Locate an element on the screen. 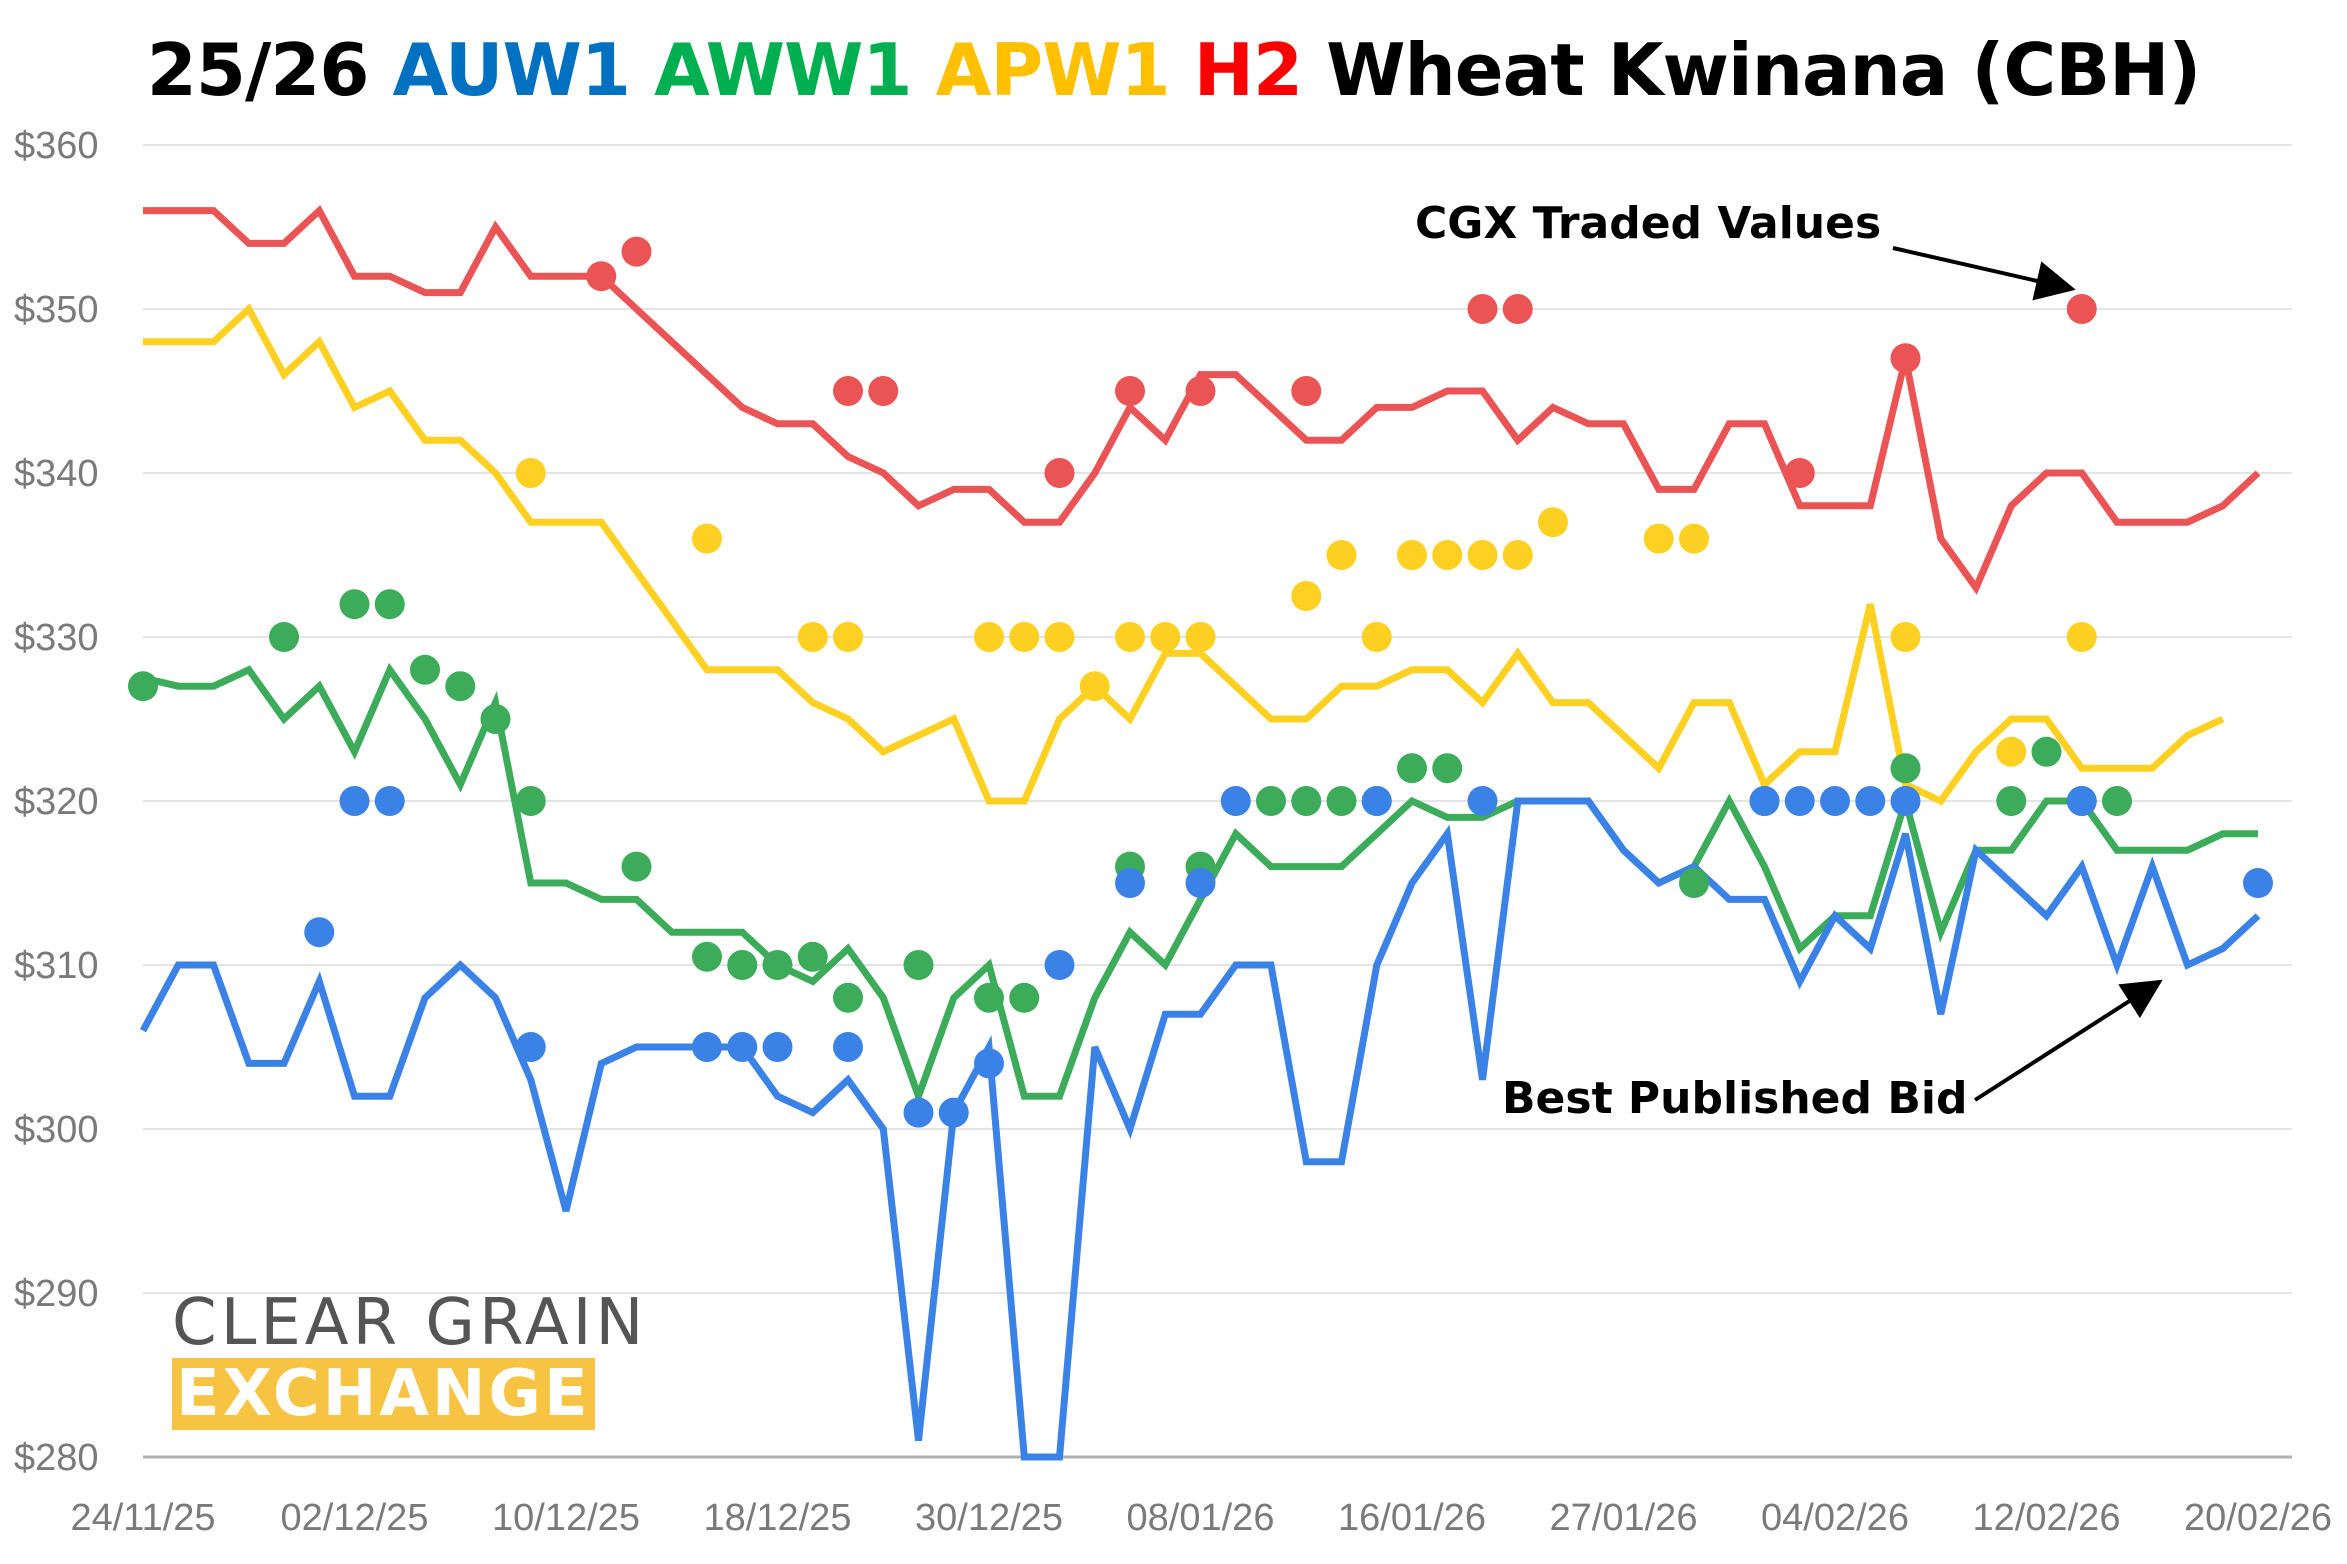  annotation-best-bid: Best Published Bid is located at coordinates (1734, 1098).